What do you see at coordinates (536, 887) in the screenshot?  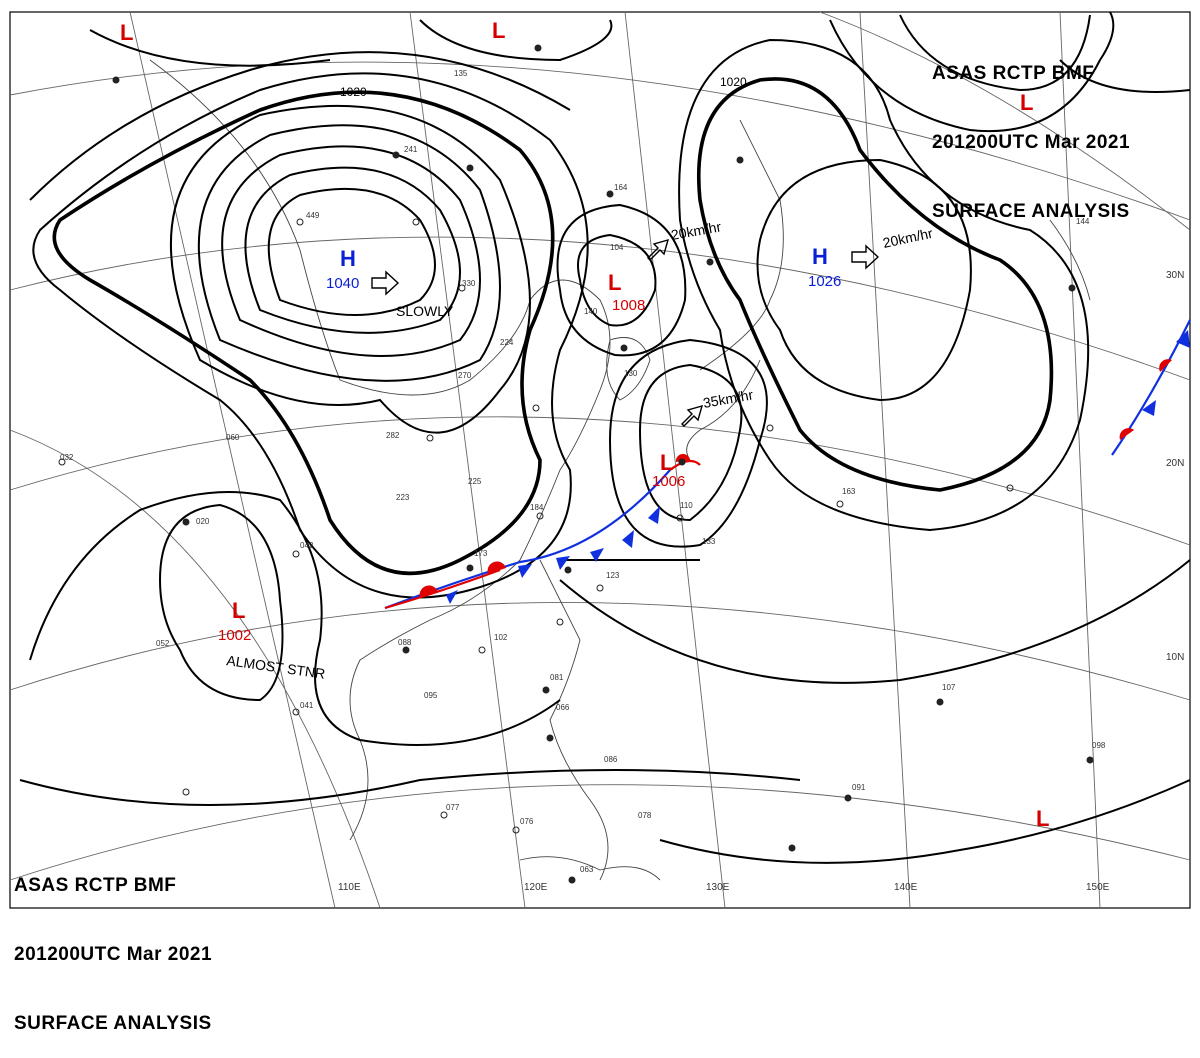 I see `svg-text: 120E` at bounding box center [536, 887].